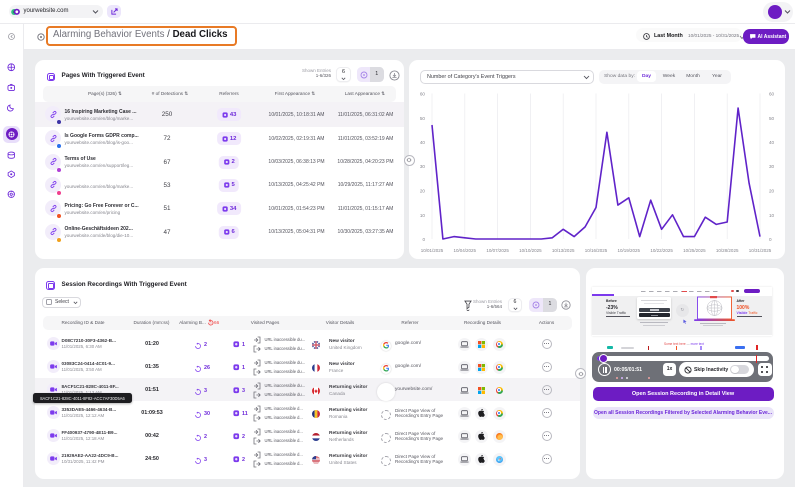  Describe the element at coordinates (596, 250) in the screenshot. I see `svg-text: 10/16/2025` at that location.